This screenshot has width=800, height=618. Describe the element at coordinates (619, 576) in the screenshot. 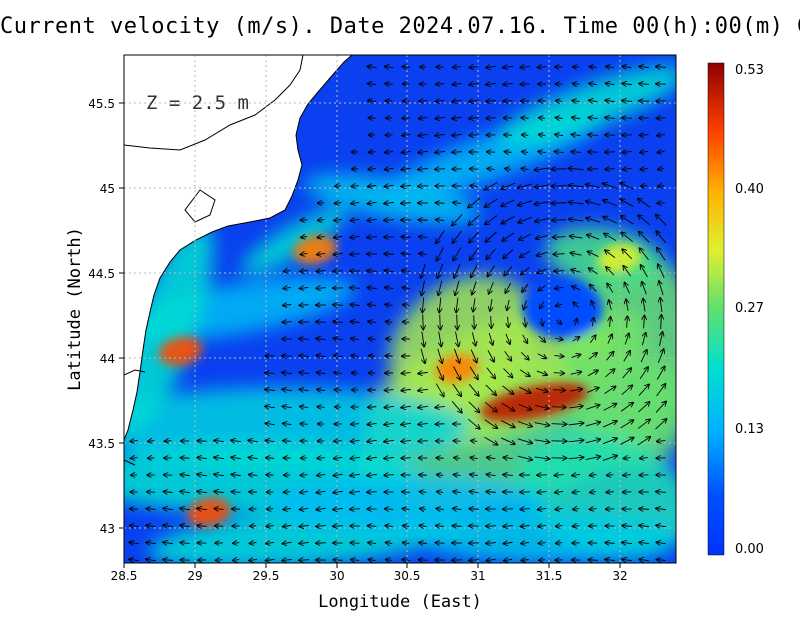

I see `x-tick-label: 32` at that location.